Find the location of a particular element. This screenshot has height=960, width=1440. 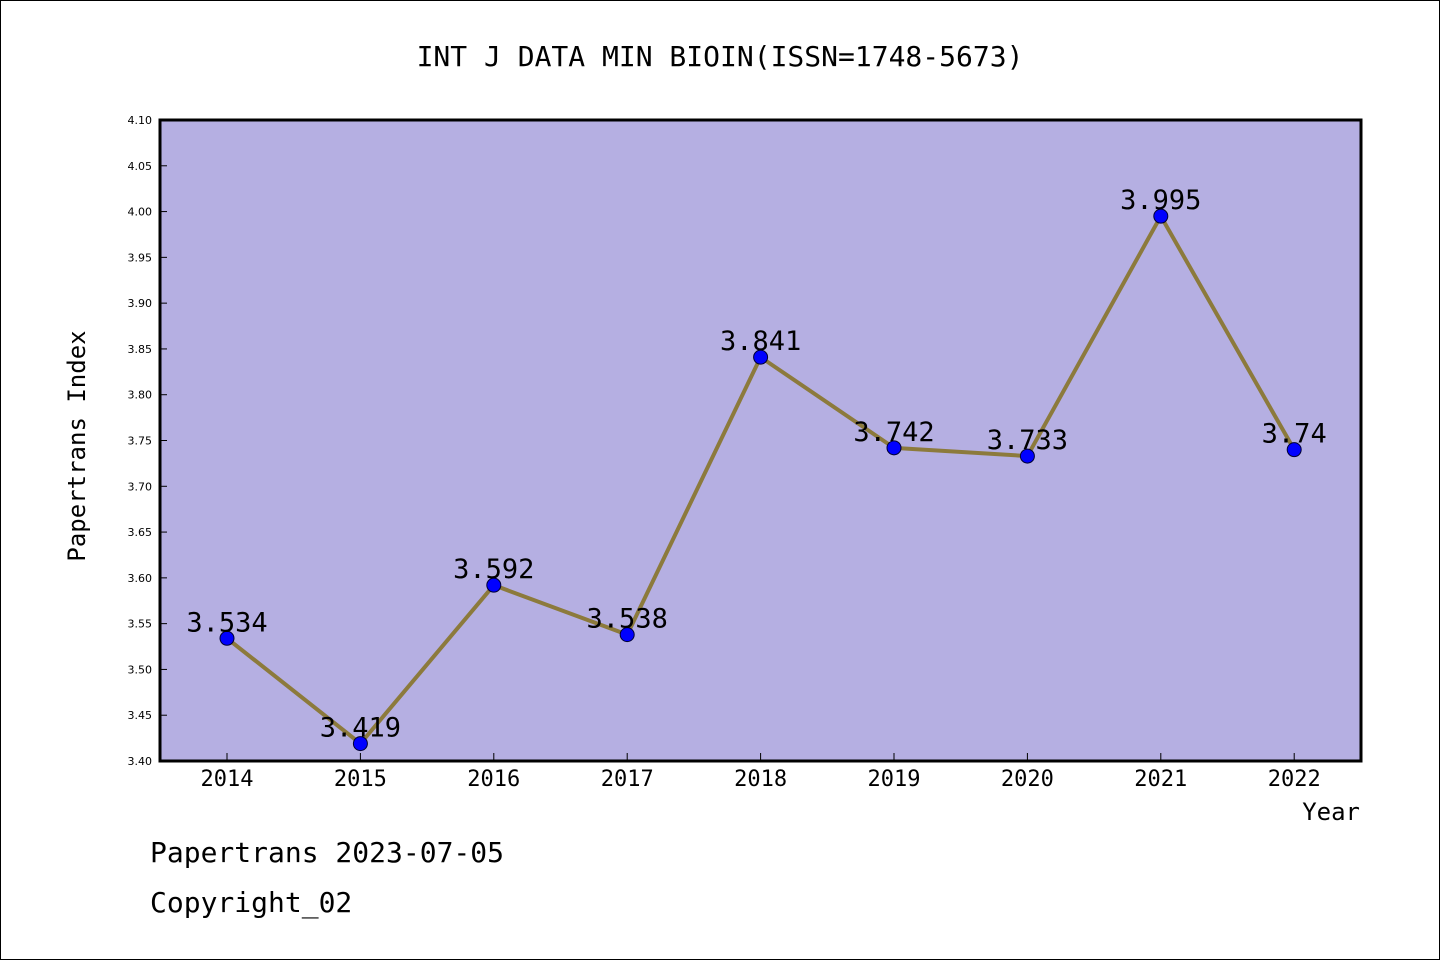

y-tick-label: 3.95 is located at coordinates (140, 257).